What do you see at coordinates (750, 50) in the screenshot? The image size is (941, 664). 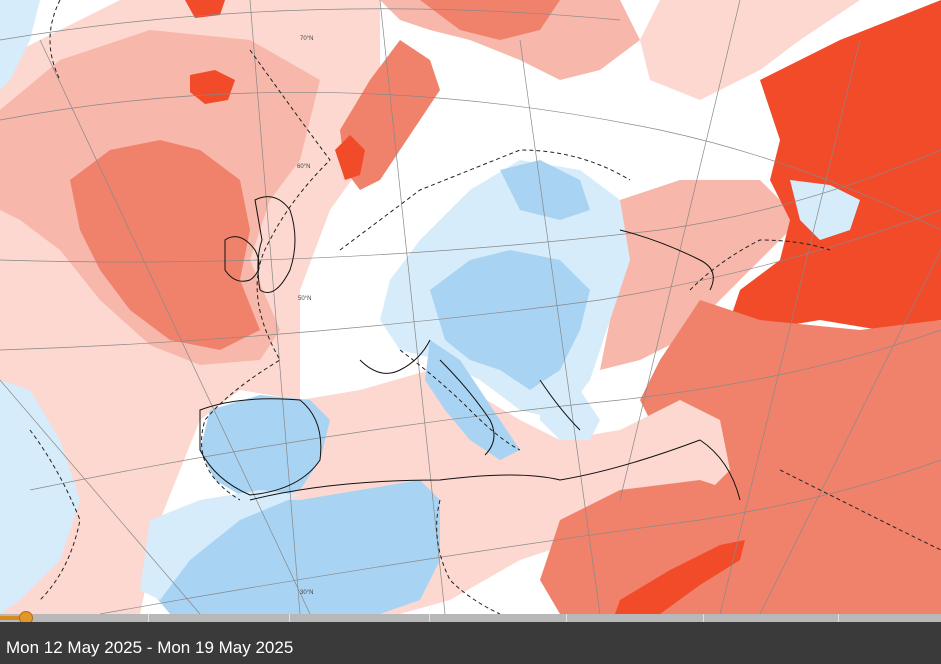 I see `northeast-pale-warm` at bounding box center [750, 50].